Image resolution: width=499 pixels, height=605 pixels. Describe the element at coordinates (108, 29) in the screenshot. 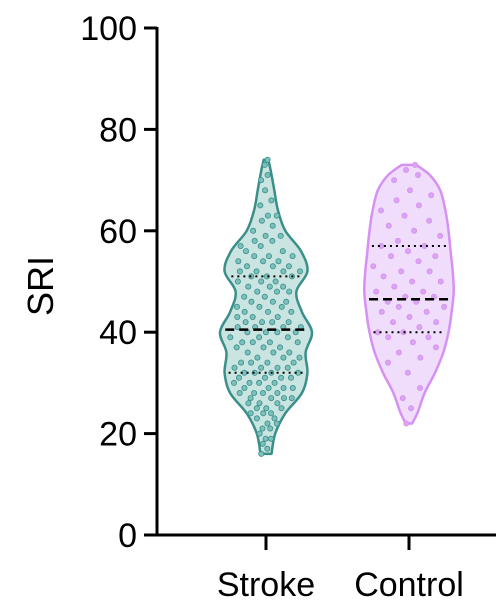

I see `y-tick-label: 100` at that location.